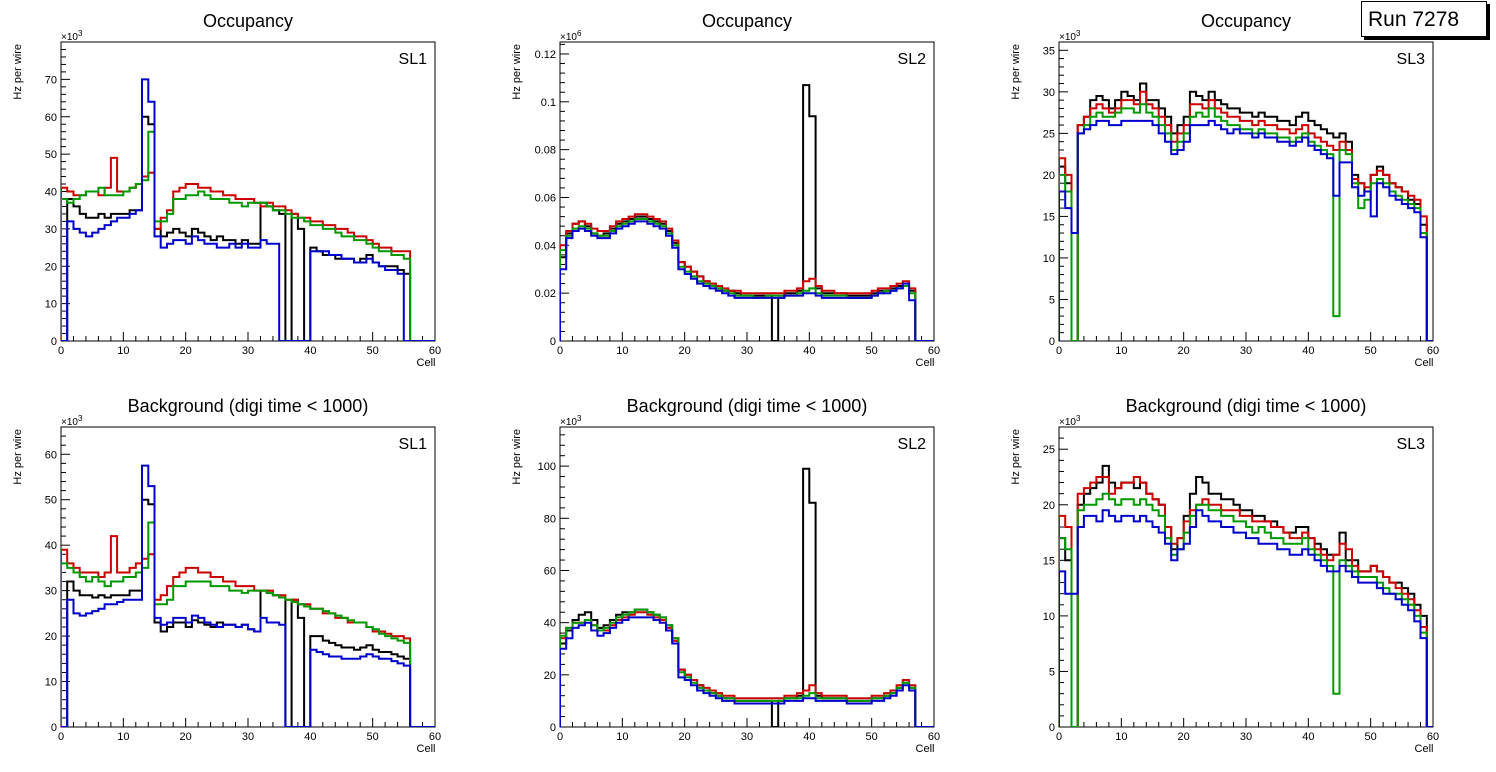 Image resolution: width=1496 pixels, height=772 pixels. I want to click on y-tick-label: 100, so click(547, 467).